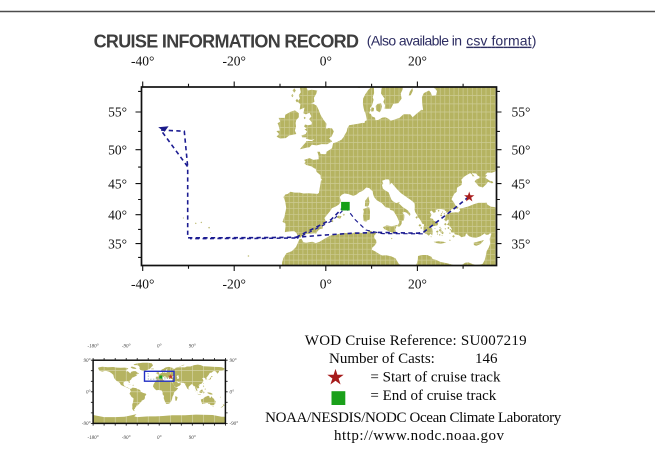 Image resolution: width=655 pixels, height=454 pixels. I want to click on svg-text: = End of cruise track, so click(433, 396).